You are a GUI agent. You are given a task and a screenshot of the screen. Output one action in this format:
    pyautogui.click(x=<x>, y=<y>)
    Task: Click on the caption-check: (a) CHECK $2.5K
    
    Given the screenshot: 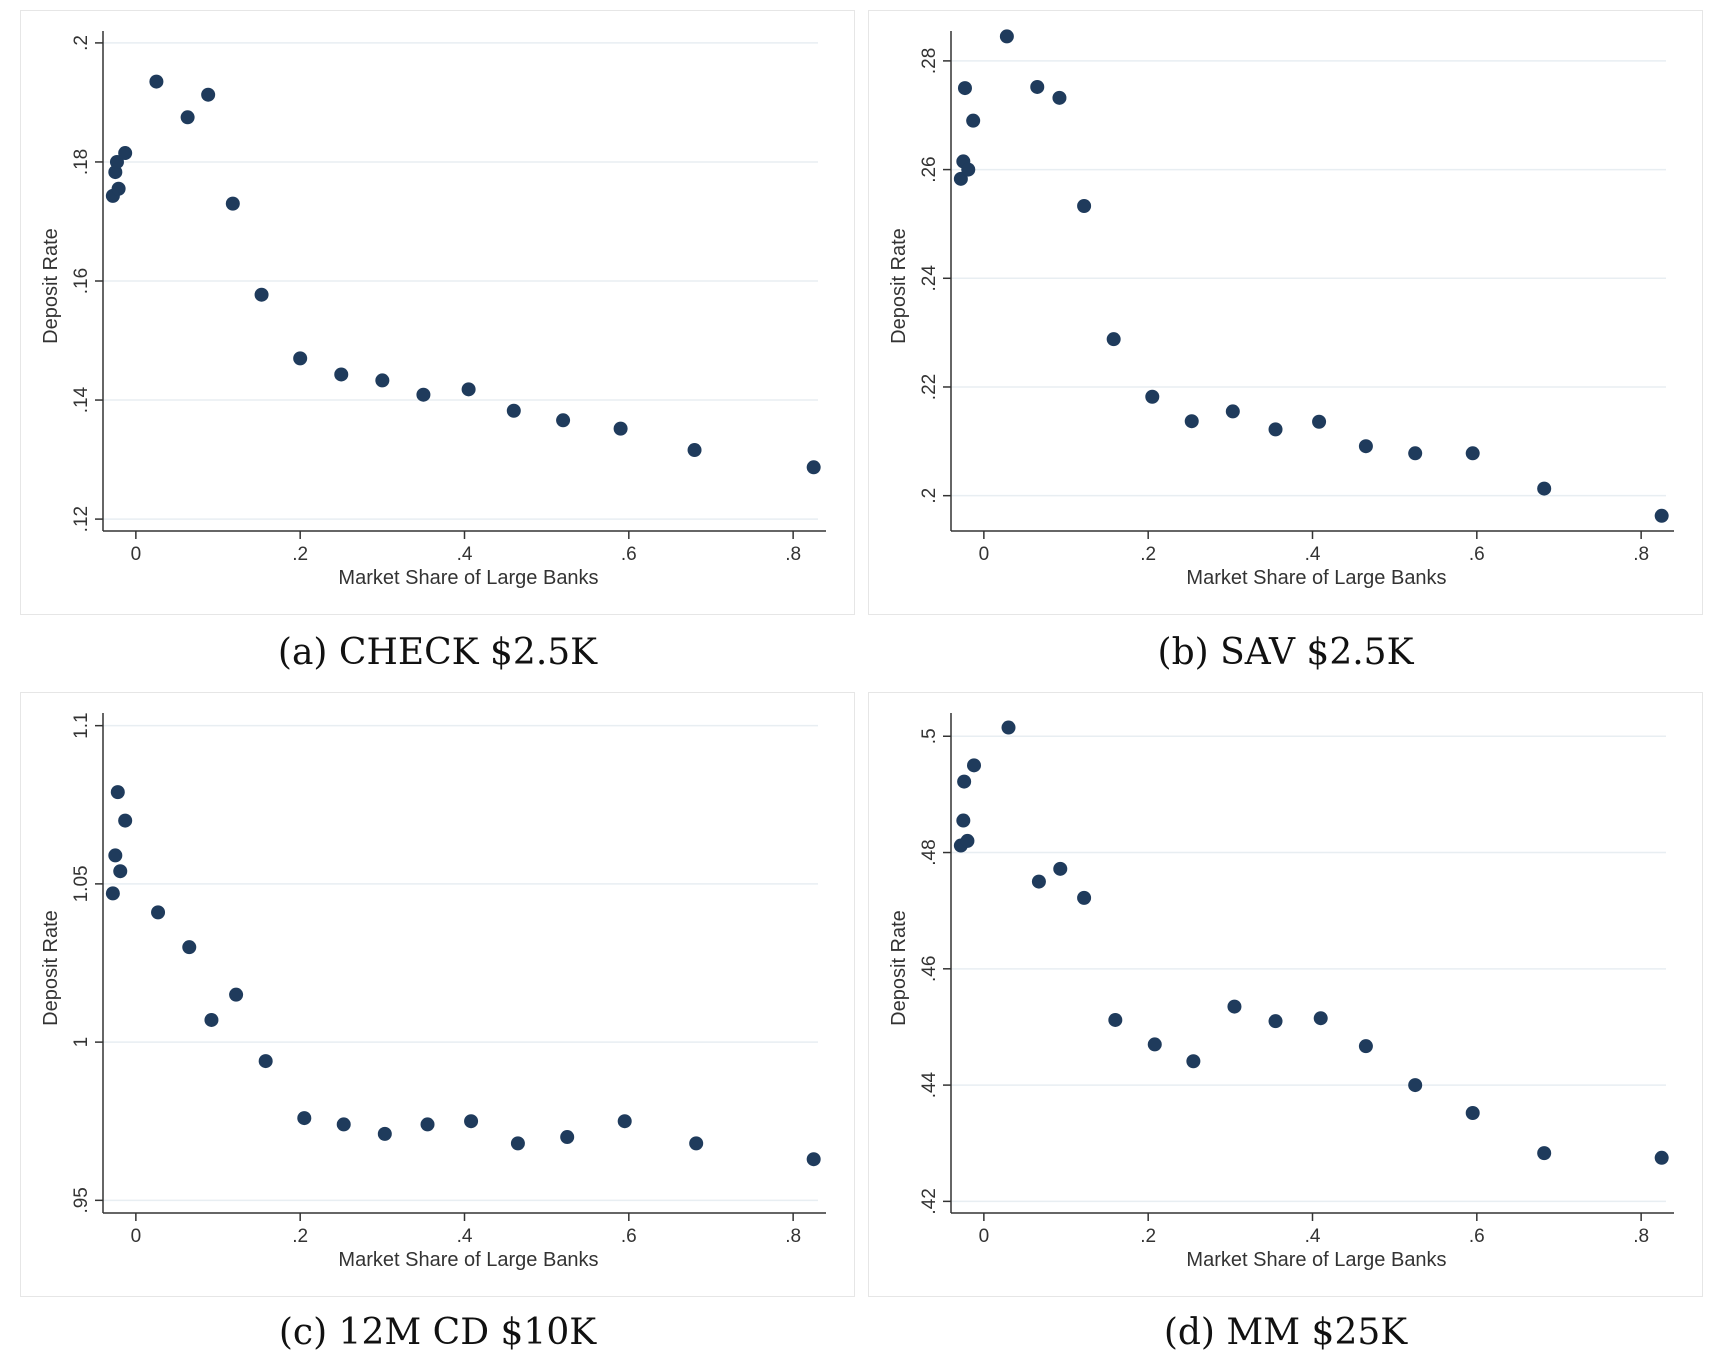 What is the action you would take?
    pyautogui.click(x=437, y=652)
    